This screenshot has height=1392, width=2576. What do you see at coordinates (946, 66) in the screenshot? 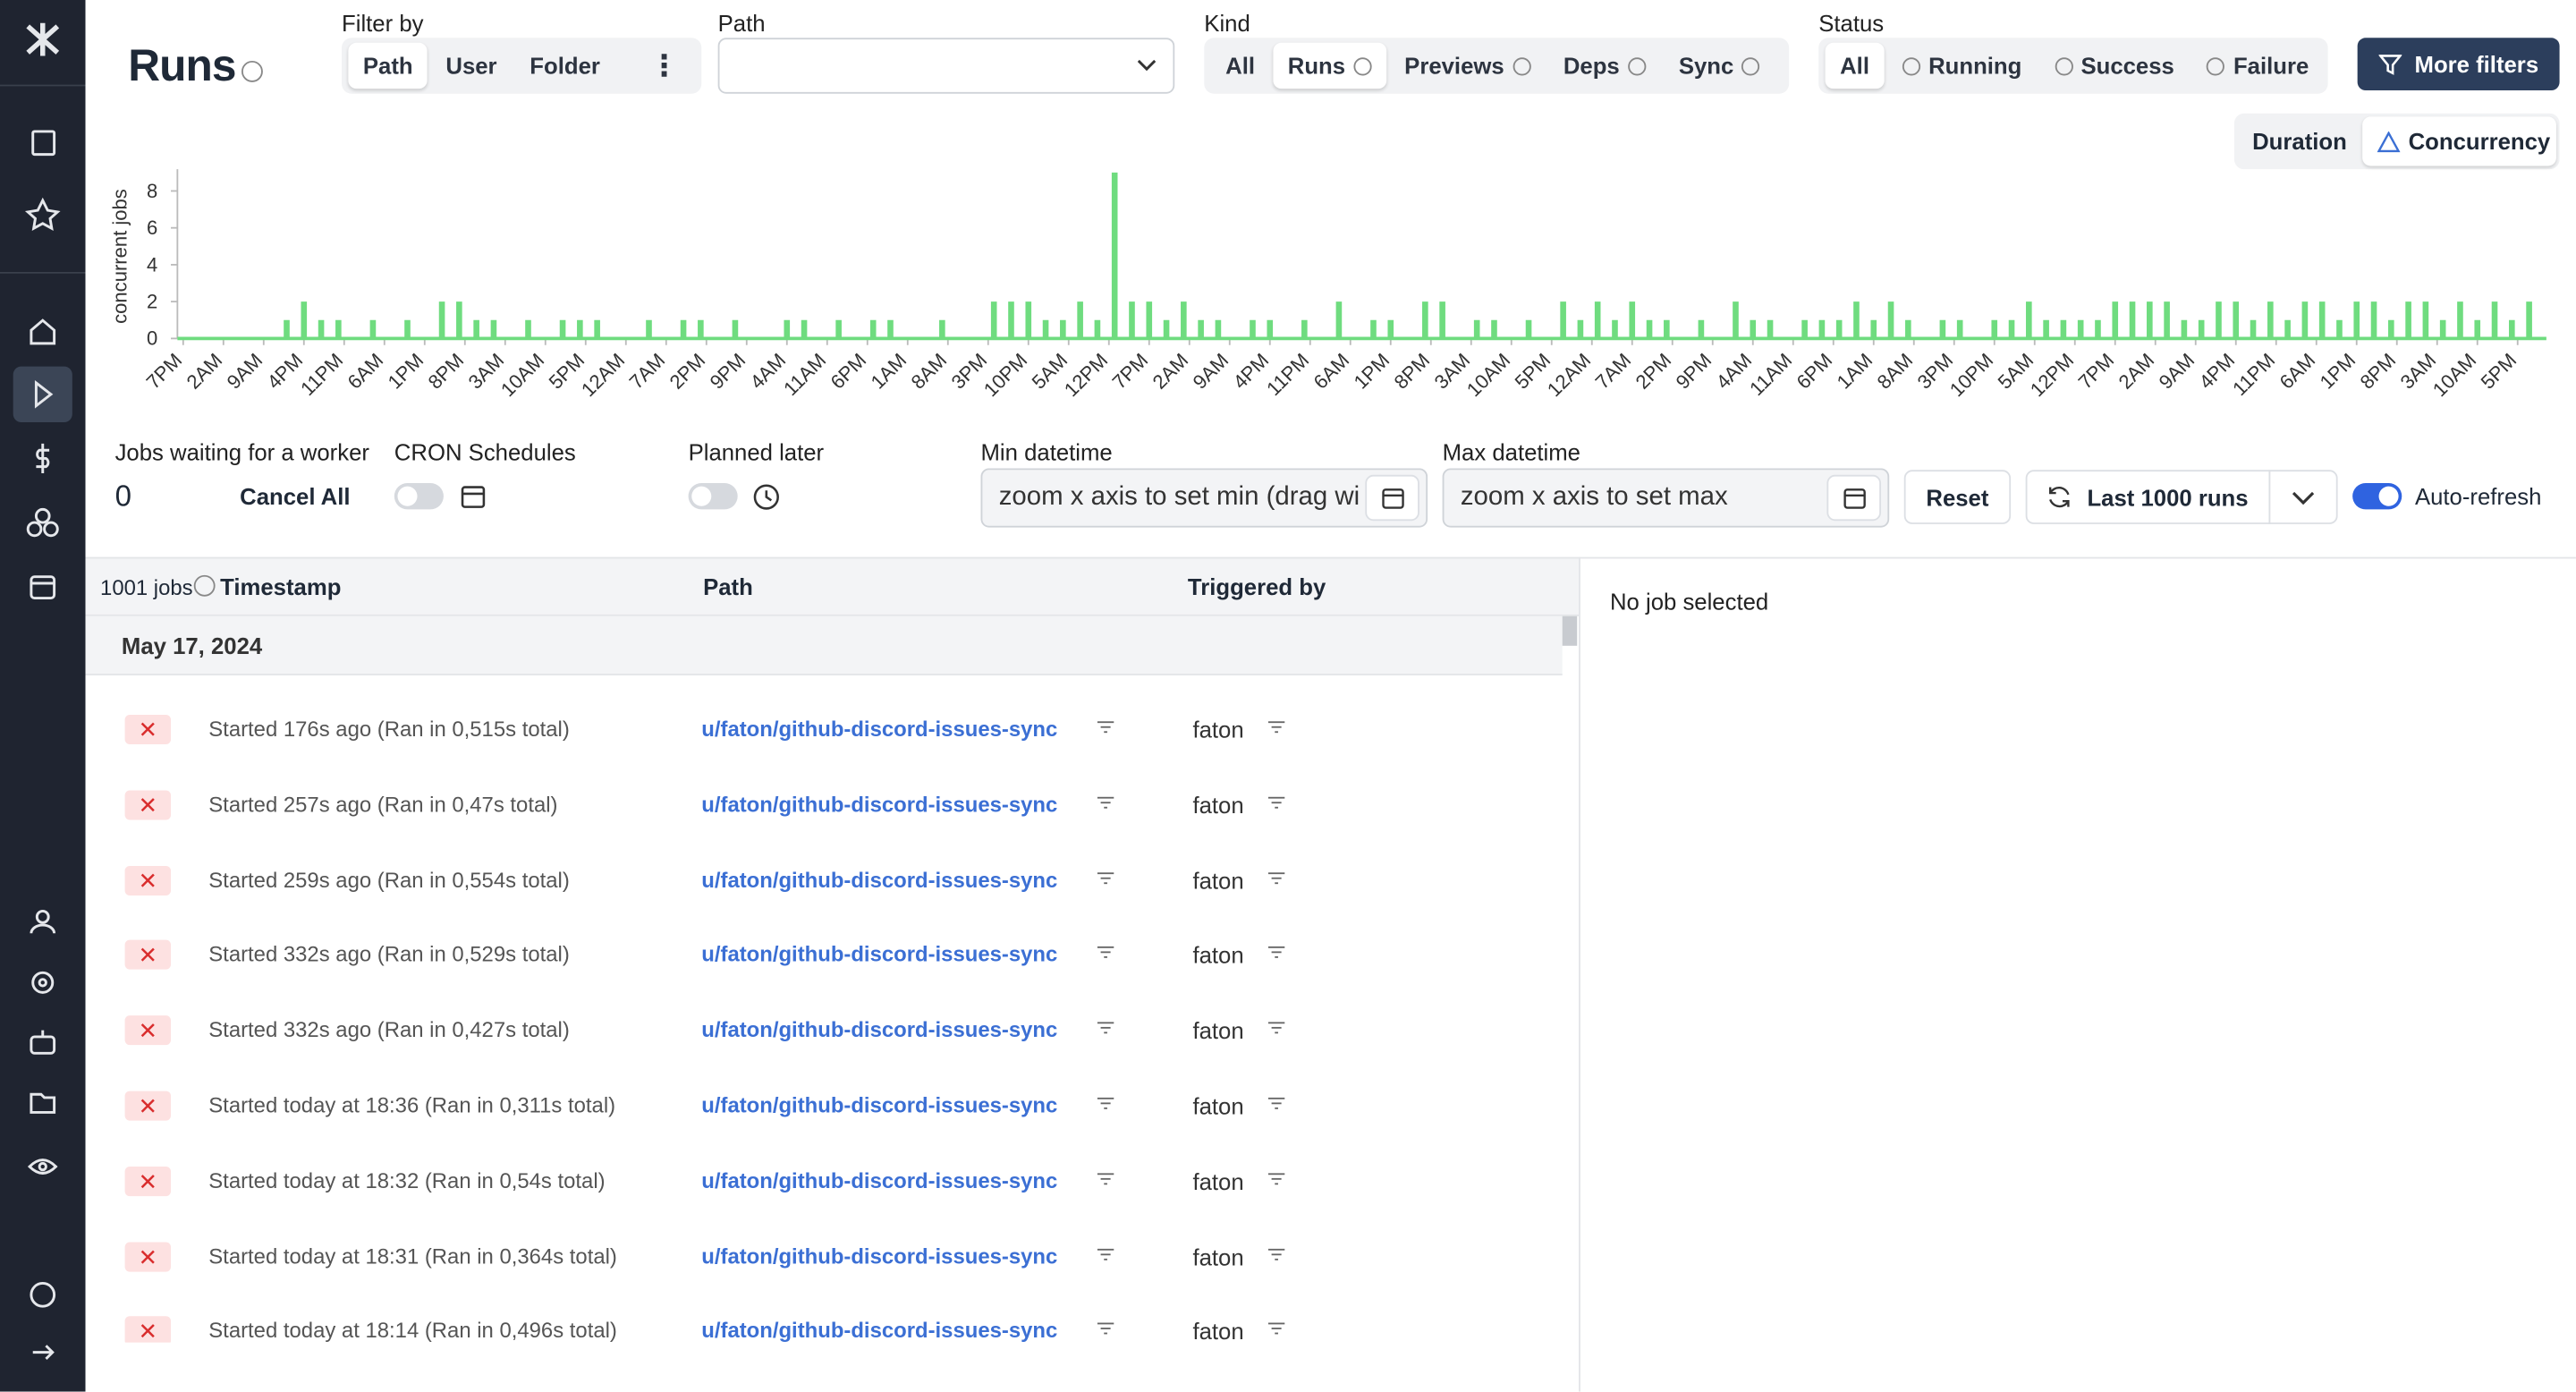
I see `path-select` at bounding box center [946, 66].